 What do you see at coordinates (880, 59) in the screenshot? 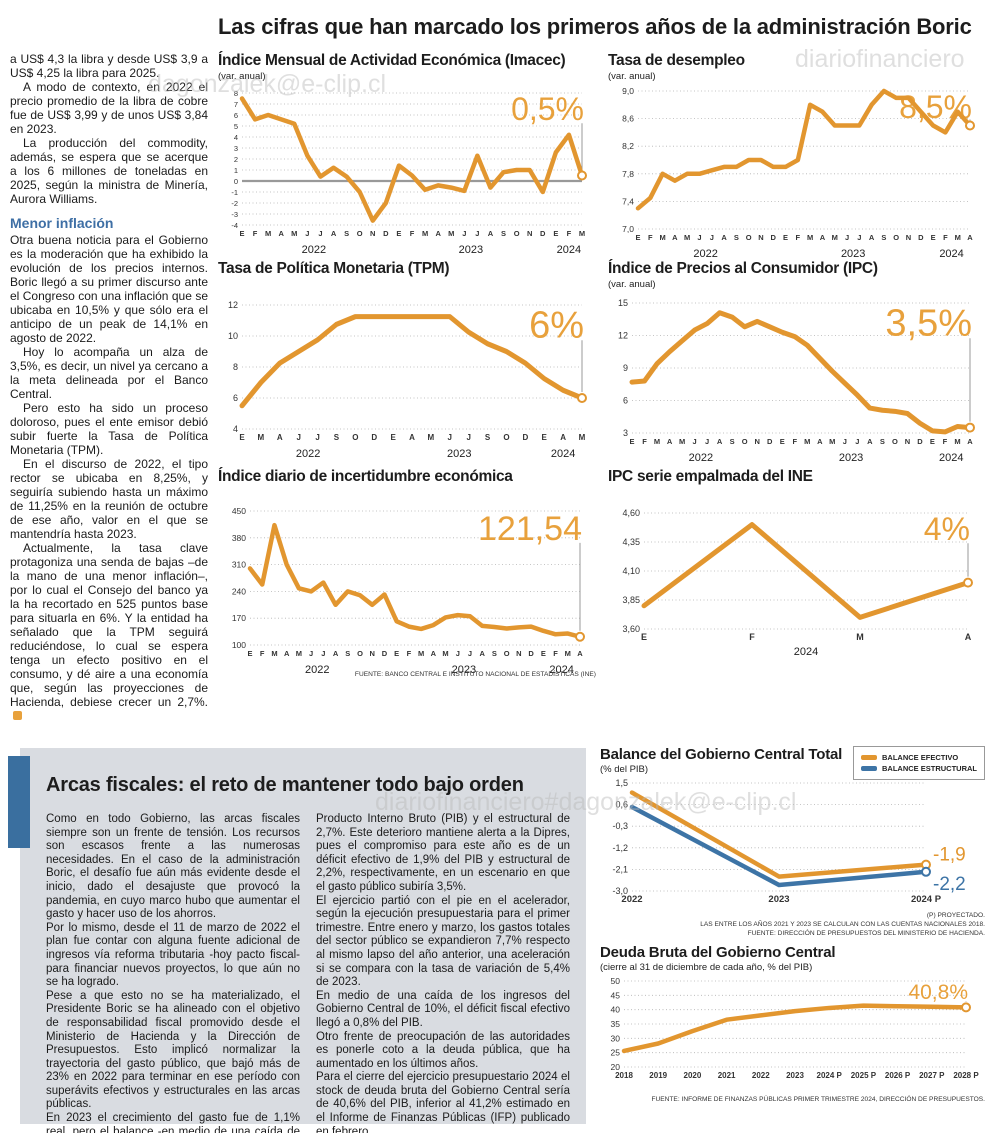
I see `watermark-brand-top: diariofinanciero` at bounding box center [880, 59].